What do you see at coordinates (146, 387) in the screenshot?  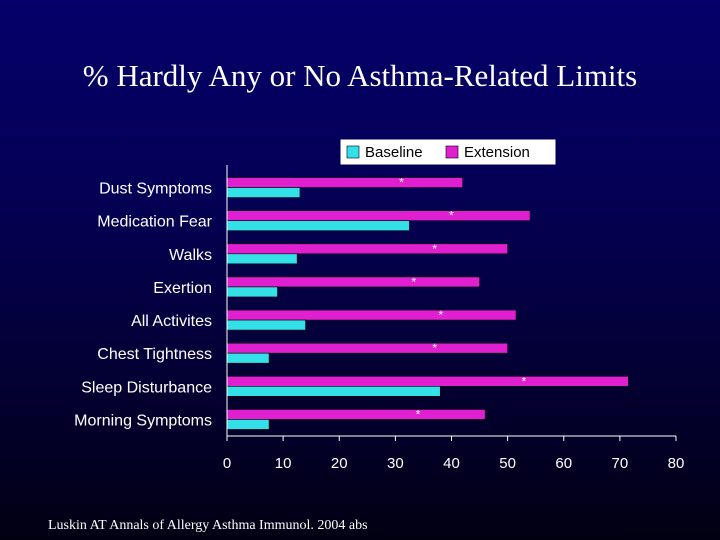 I see `category-label: Sleep Disturbance` at bounding box center [146, 387].